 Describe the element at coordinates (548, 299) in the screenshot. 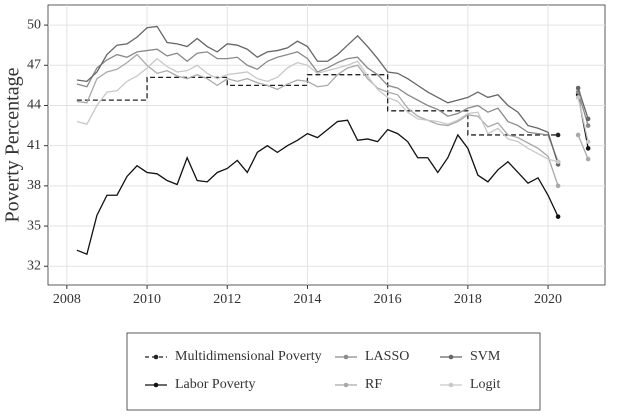

I see `x-tick-label: 2020` at that location.